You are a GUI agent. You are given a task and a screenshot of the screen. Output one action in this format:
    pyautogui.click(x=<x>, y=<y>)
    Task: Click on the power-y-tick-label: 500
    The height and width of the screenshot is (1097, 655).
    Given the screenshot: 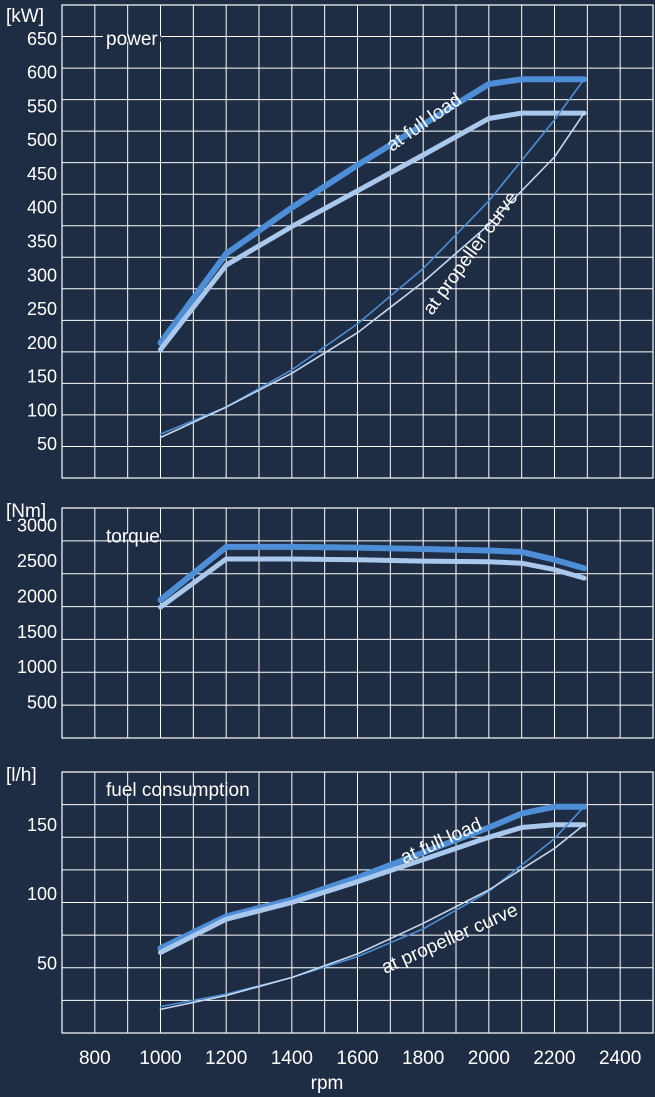 What is the action you would take?
    pyautogui.click(x=42, y=140)
    